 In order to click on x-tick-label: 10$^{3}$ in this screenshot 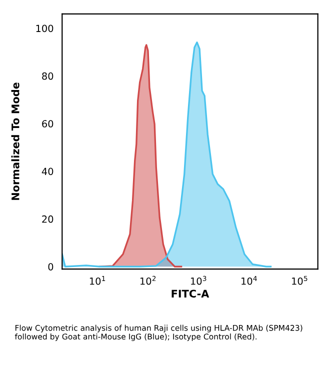, I will do `click(198, 280)`.